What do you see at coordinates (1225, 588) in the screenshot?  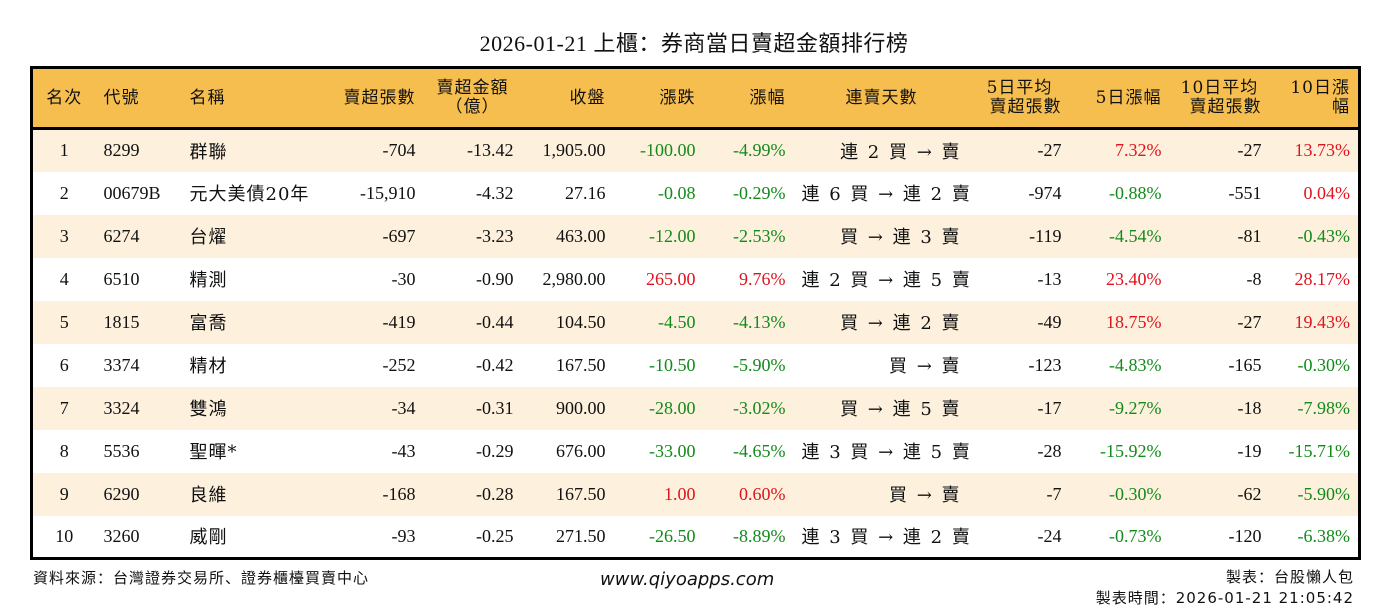 I see `footer-credits: 製表：台股懶人包 製表時間：2026-01-21 21:05:42` at bounding box center [1225, 588].